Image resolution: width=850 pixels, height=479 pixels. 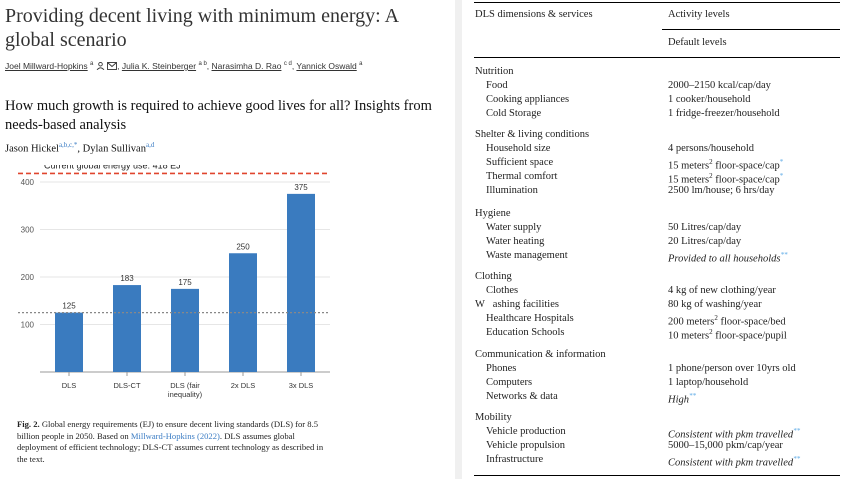 I want to click on table-row-label: Household size, so click(x=518, y=148).